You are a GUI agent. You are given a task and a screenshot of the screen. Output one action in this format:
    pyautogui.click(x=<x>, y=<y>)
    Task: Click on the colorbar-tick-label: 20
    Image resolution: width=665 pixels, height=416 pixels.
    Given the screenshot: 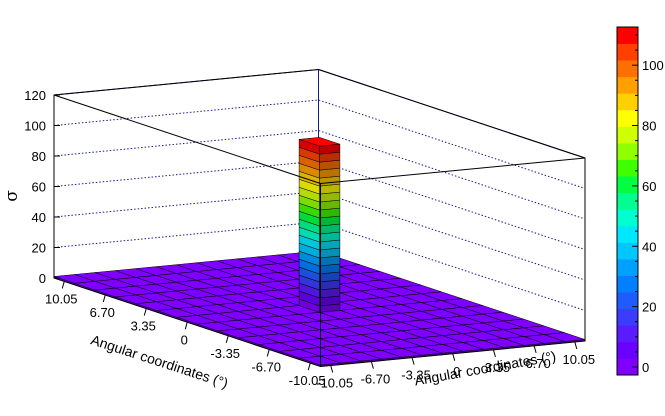 What is the action you would take?
    pyautogui.click(x=649, y=307)
    